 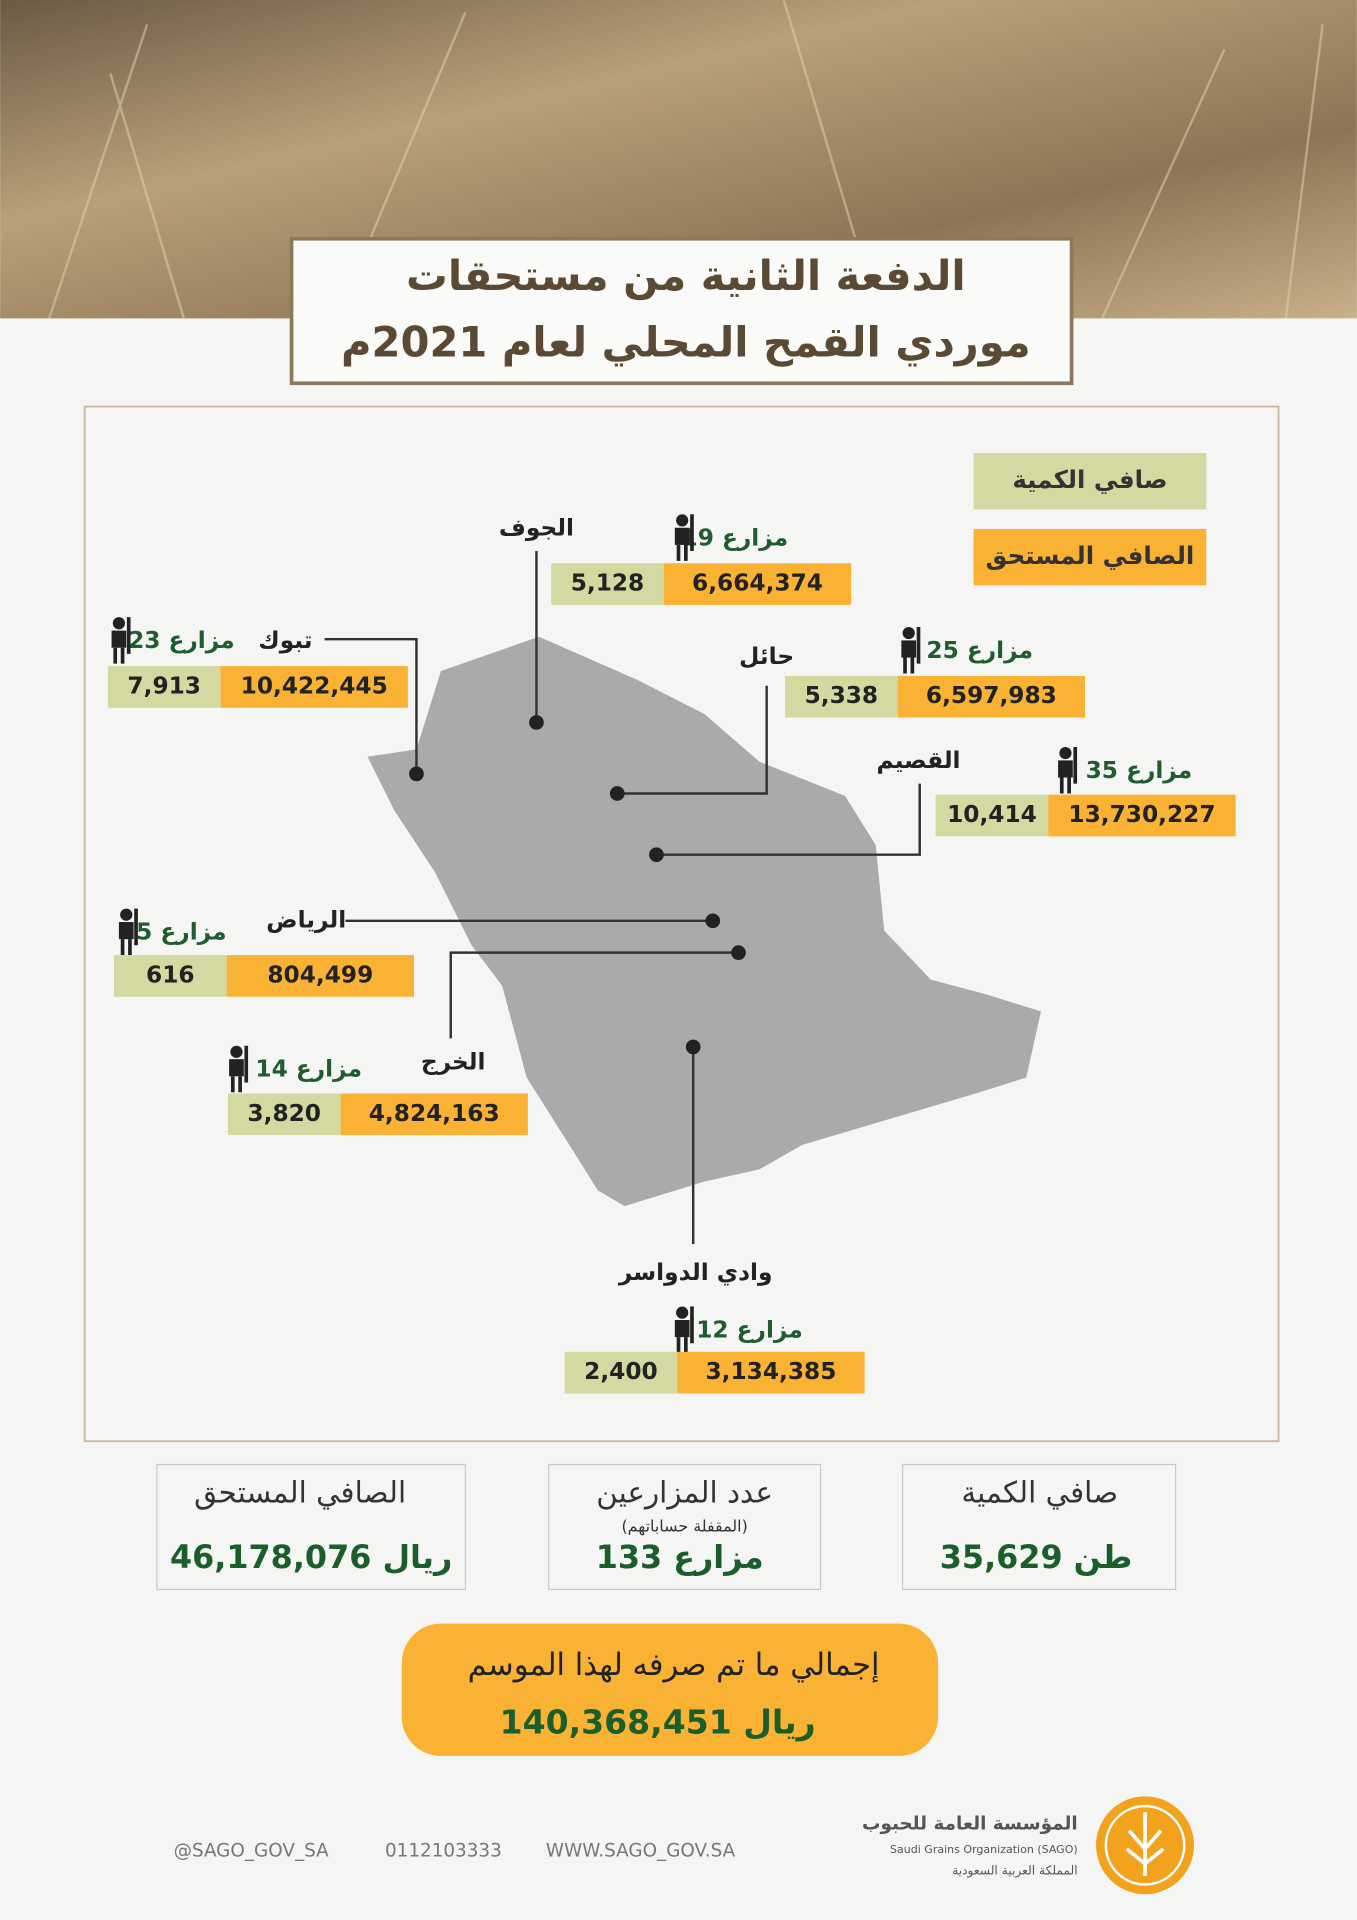 I want to click on region-name: تبوك, so click(x=285, y=640).